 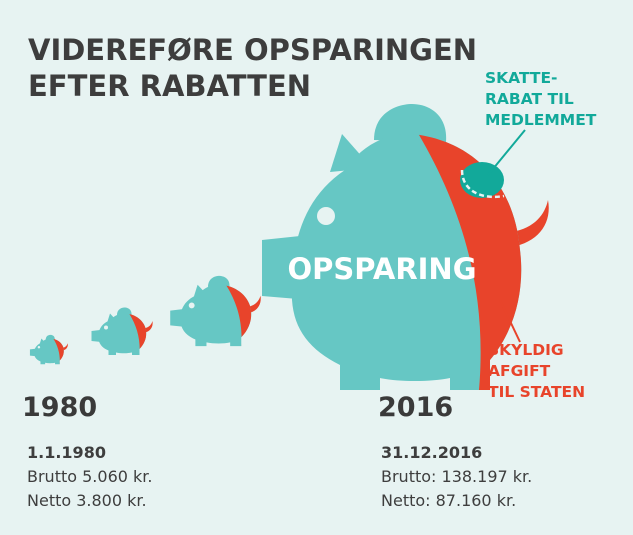 I want to click on info-1980-net: Netto 3.800 kr., so click(x=87, y=500).